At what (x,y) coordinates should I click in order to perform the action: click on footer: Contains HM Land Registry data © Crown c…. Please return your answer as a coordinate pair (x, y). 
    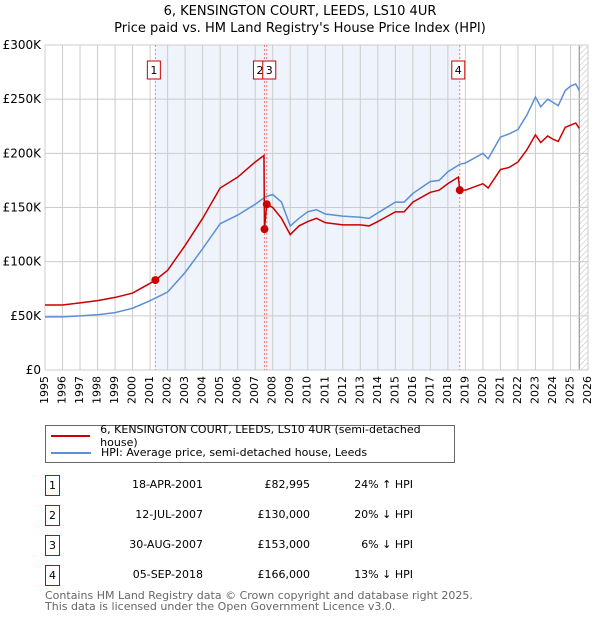
    Looking at the image, I should click on (259, 601).